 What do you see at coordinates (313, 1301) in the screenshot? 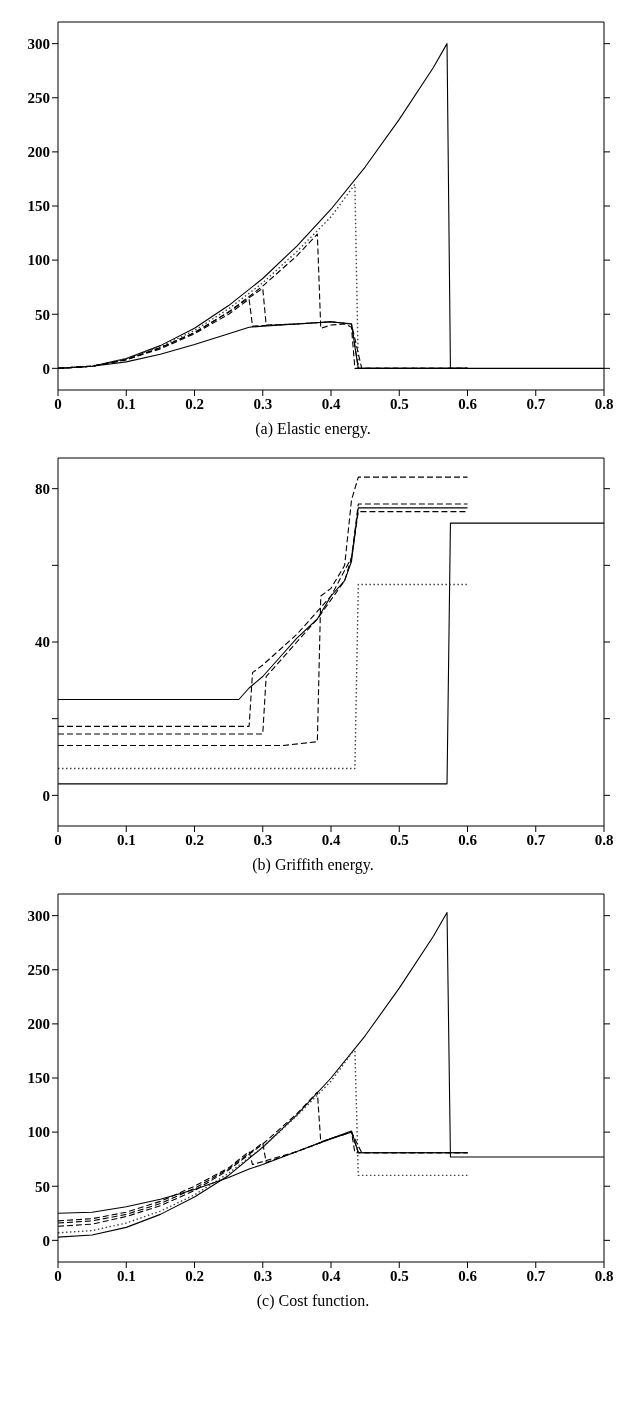
I see `text: (c) Cost function.` at bounding box center [313, 1301].